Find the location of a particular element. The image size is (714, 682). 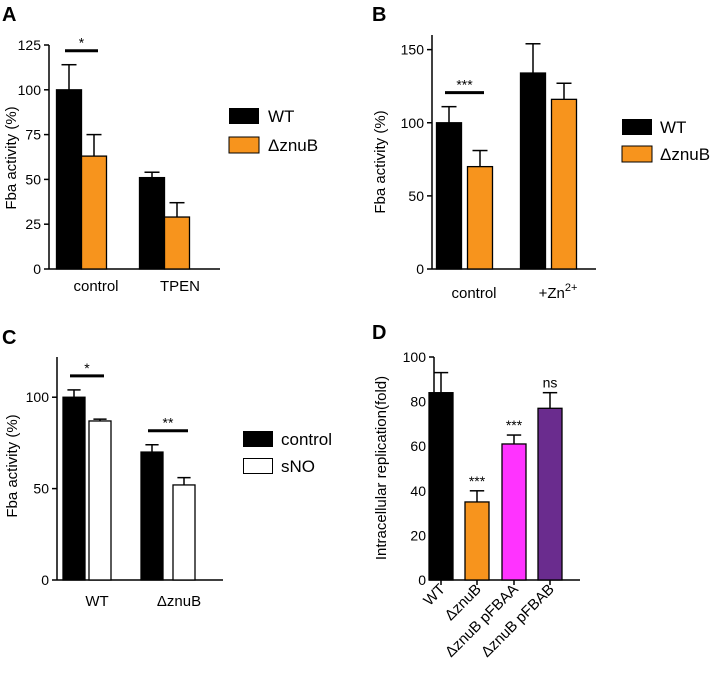

panel-b-bar-znub-control is located at coordinates (480, 217).